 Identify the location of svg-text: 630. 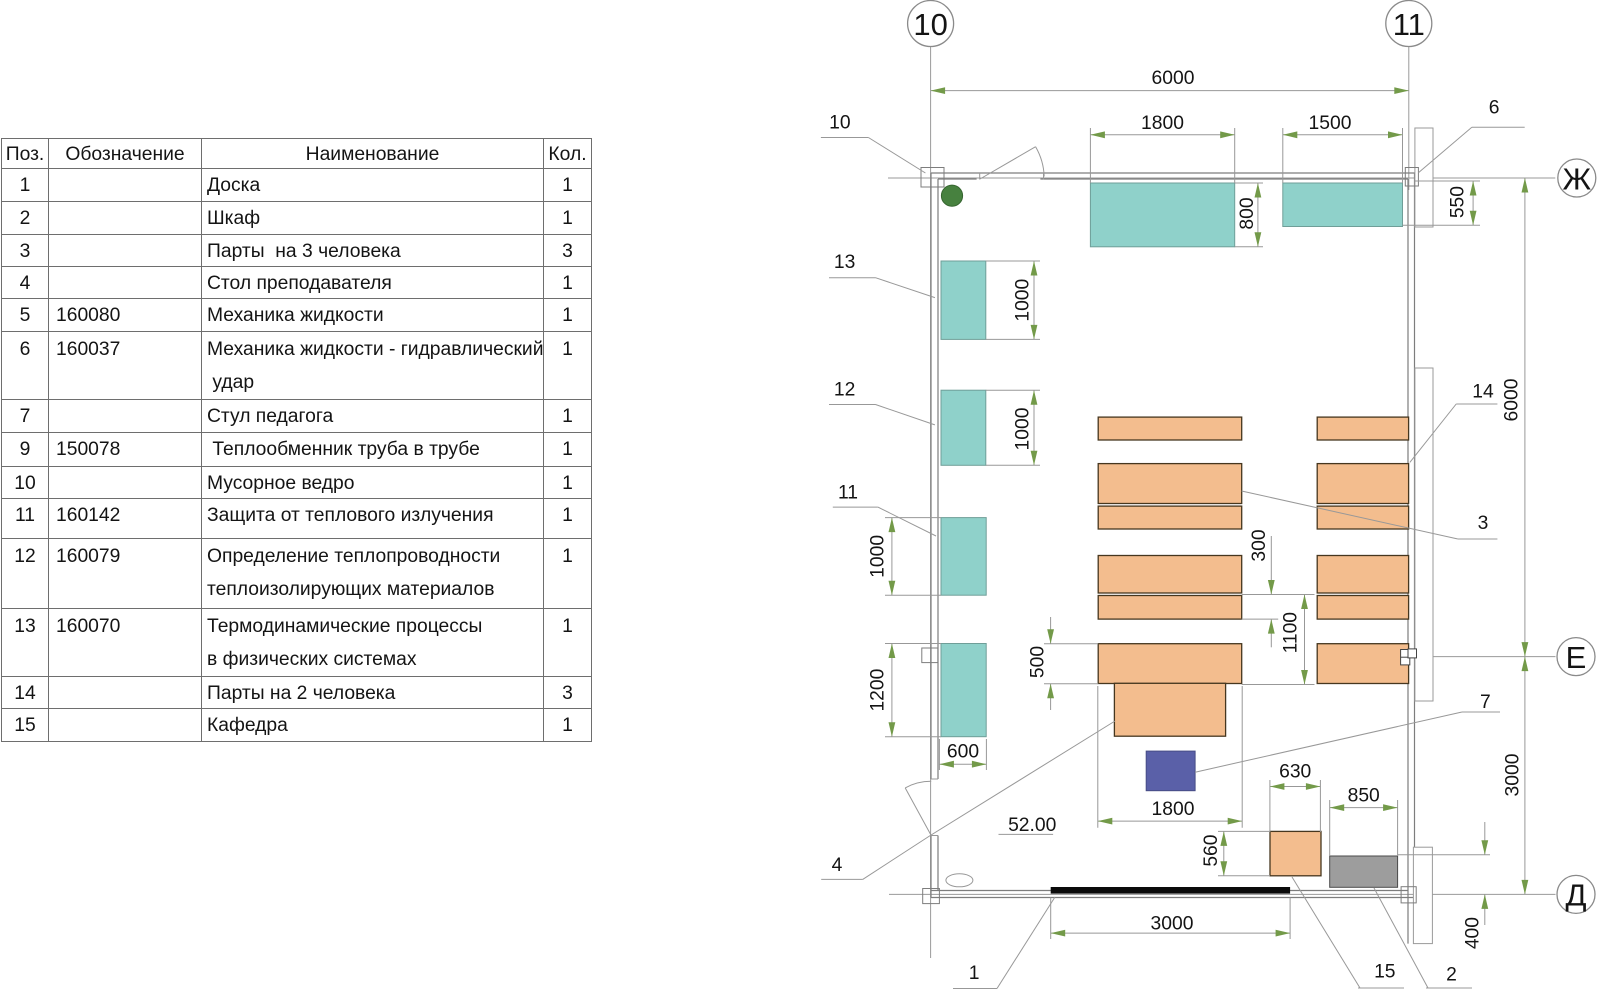
(1295, 772).